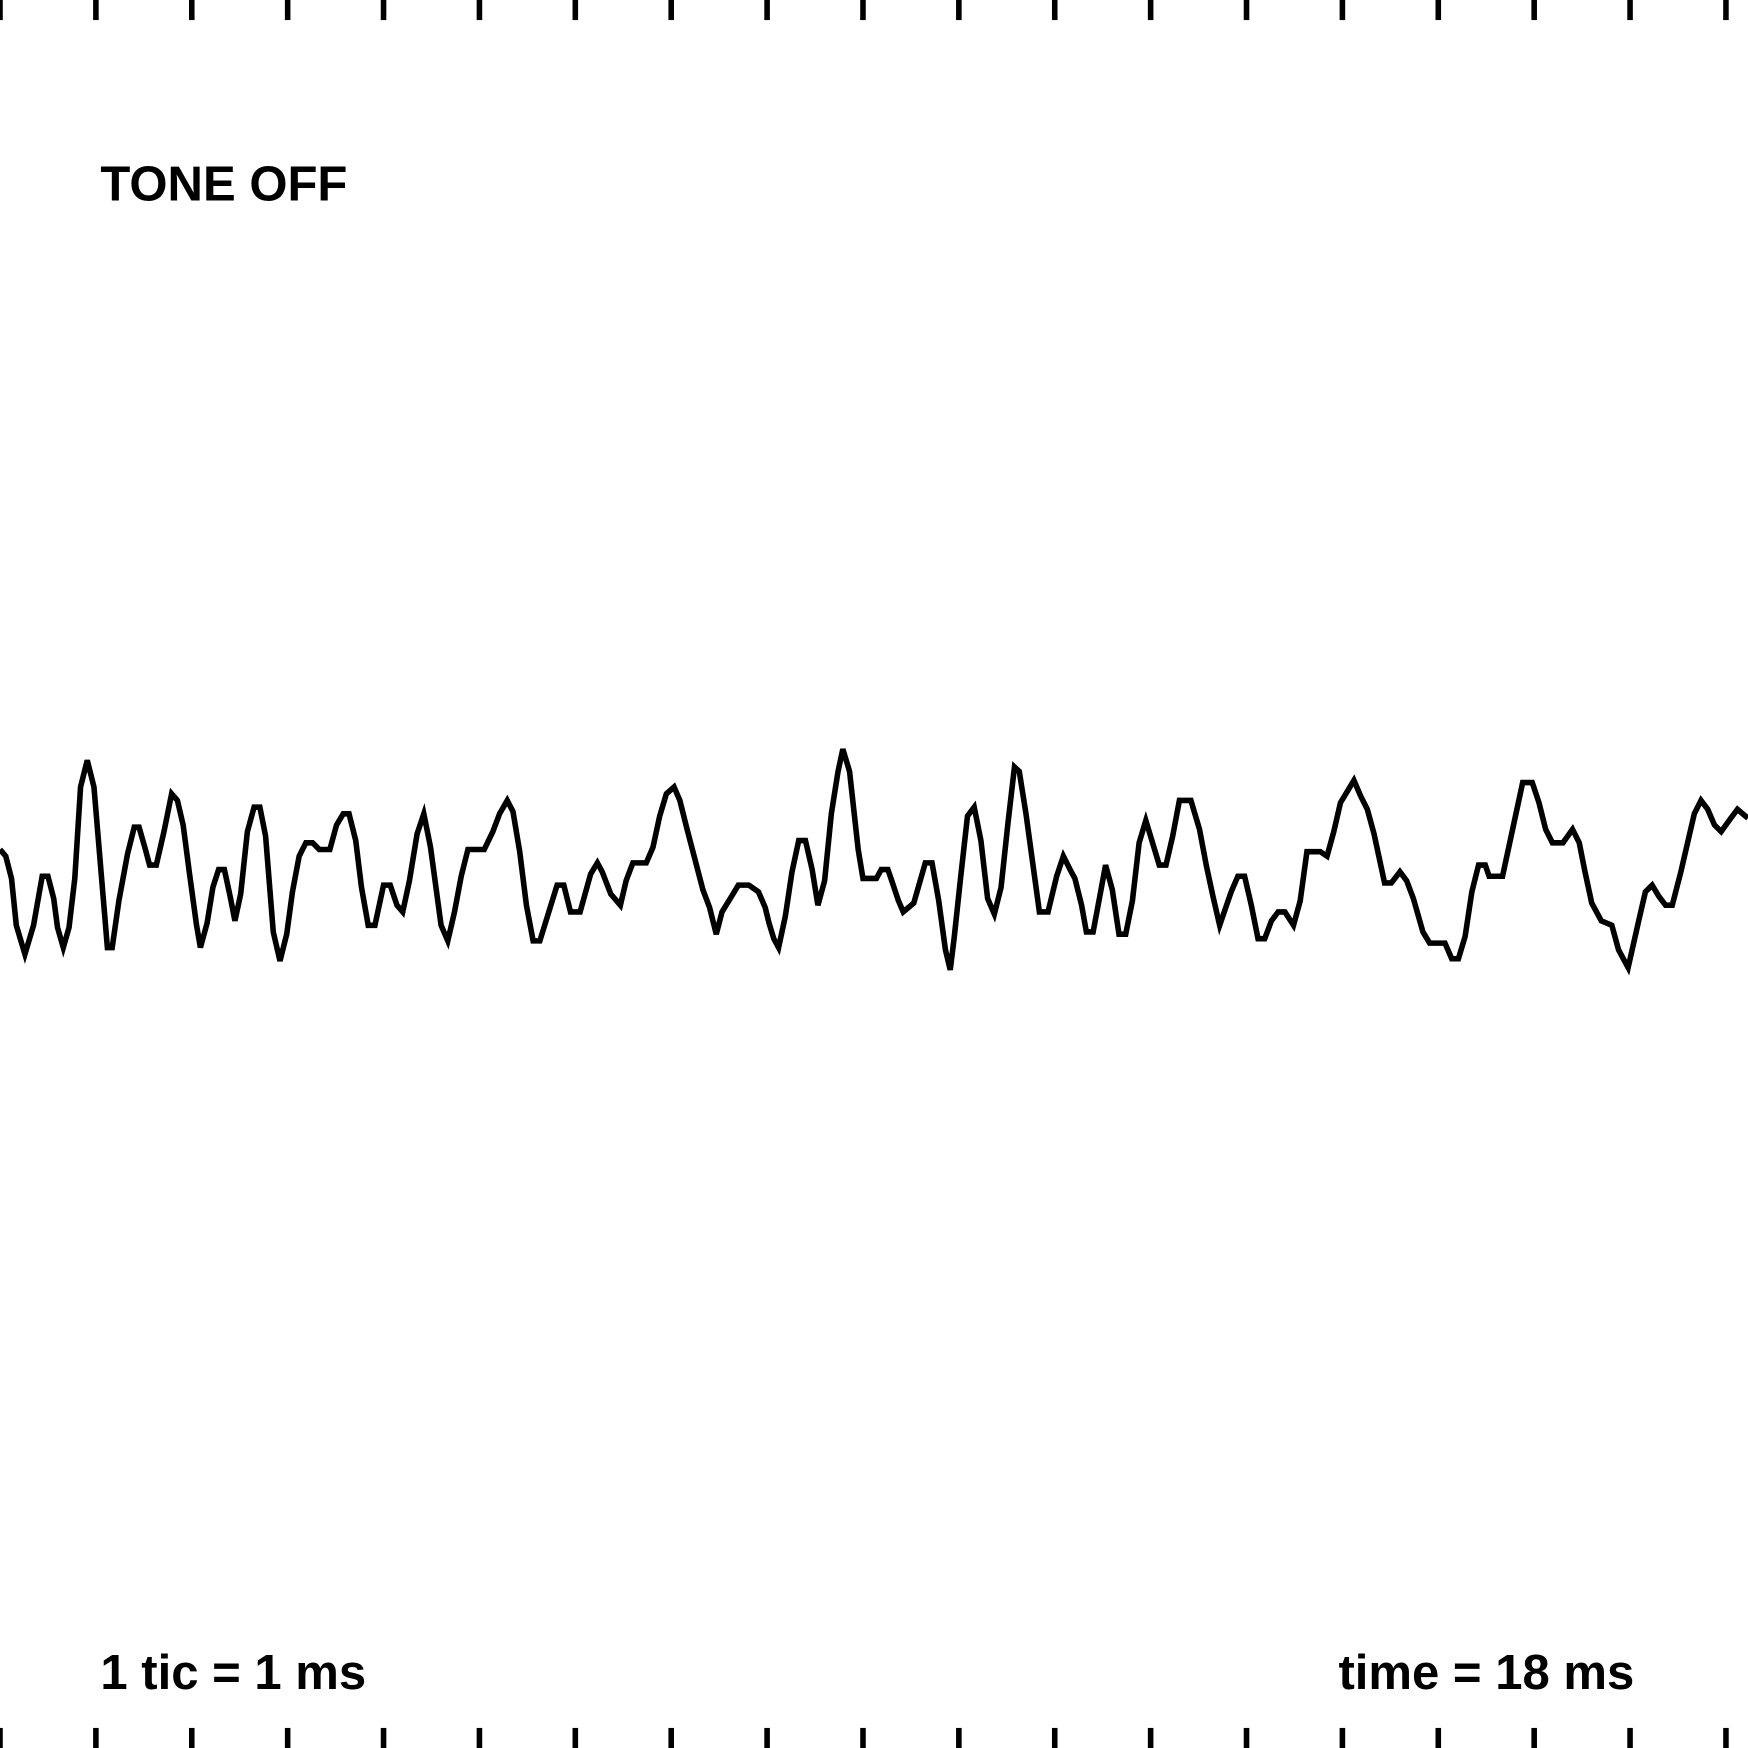  Describe the element at coordinates (233, 1673) in the screenshot. I see `scale-note: 1 tic = 1 ms` at that location.